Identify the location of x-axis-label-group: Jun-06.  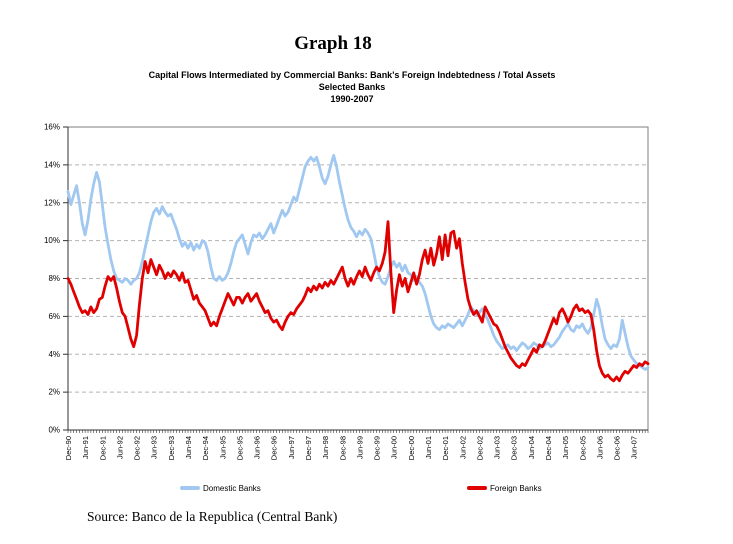
(599, 447).